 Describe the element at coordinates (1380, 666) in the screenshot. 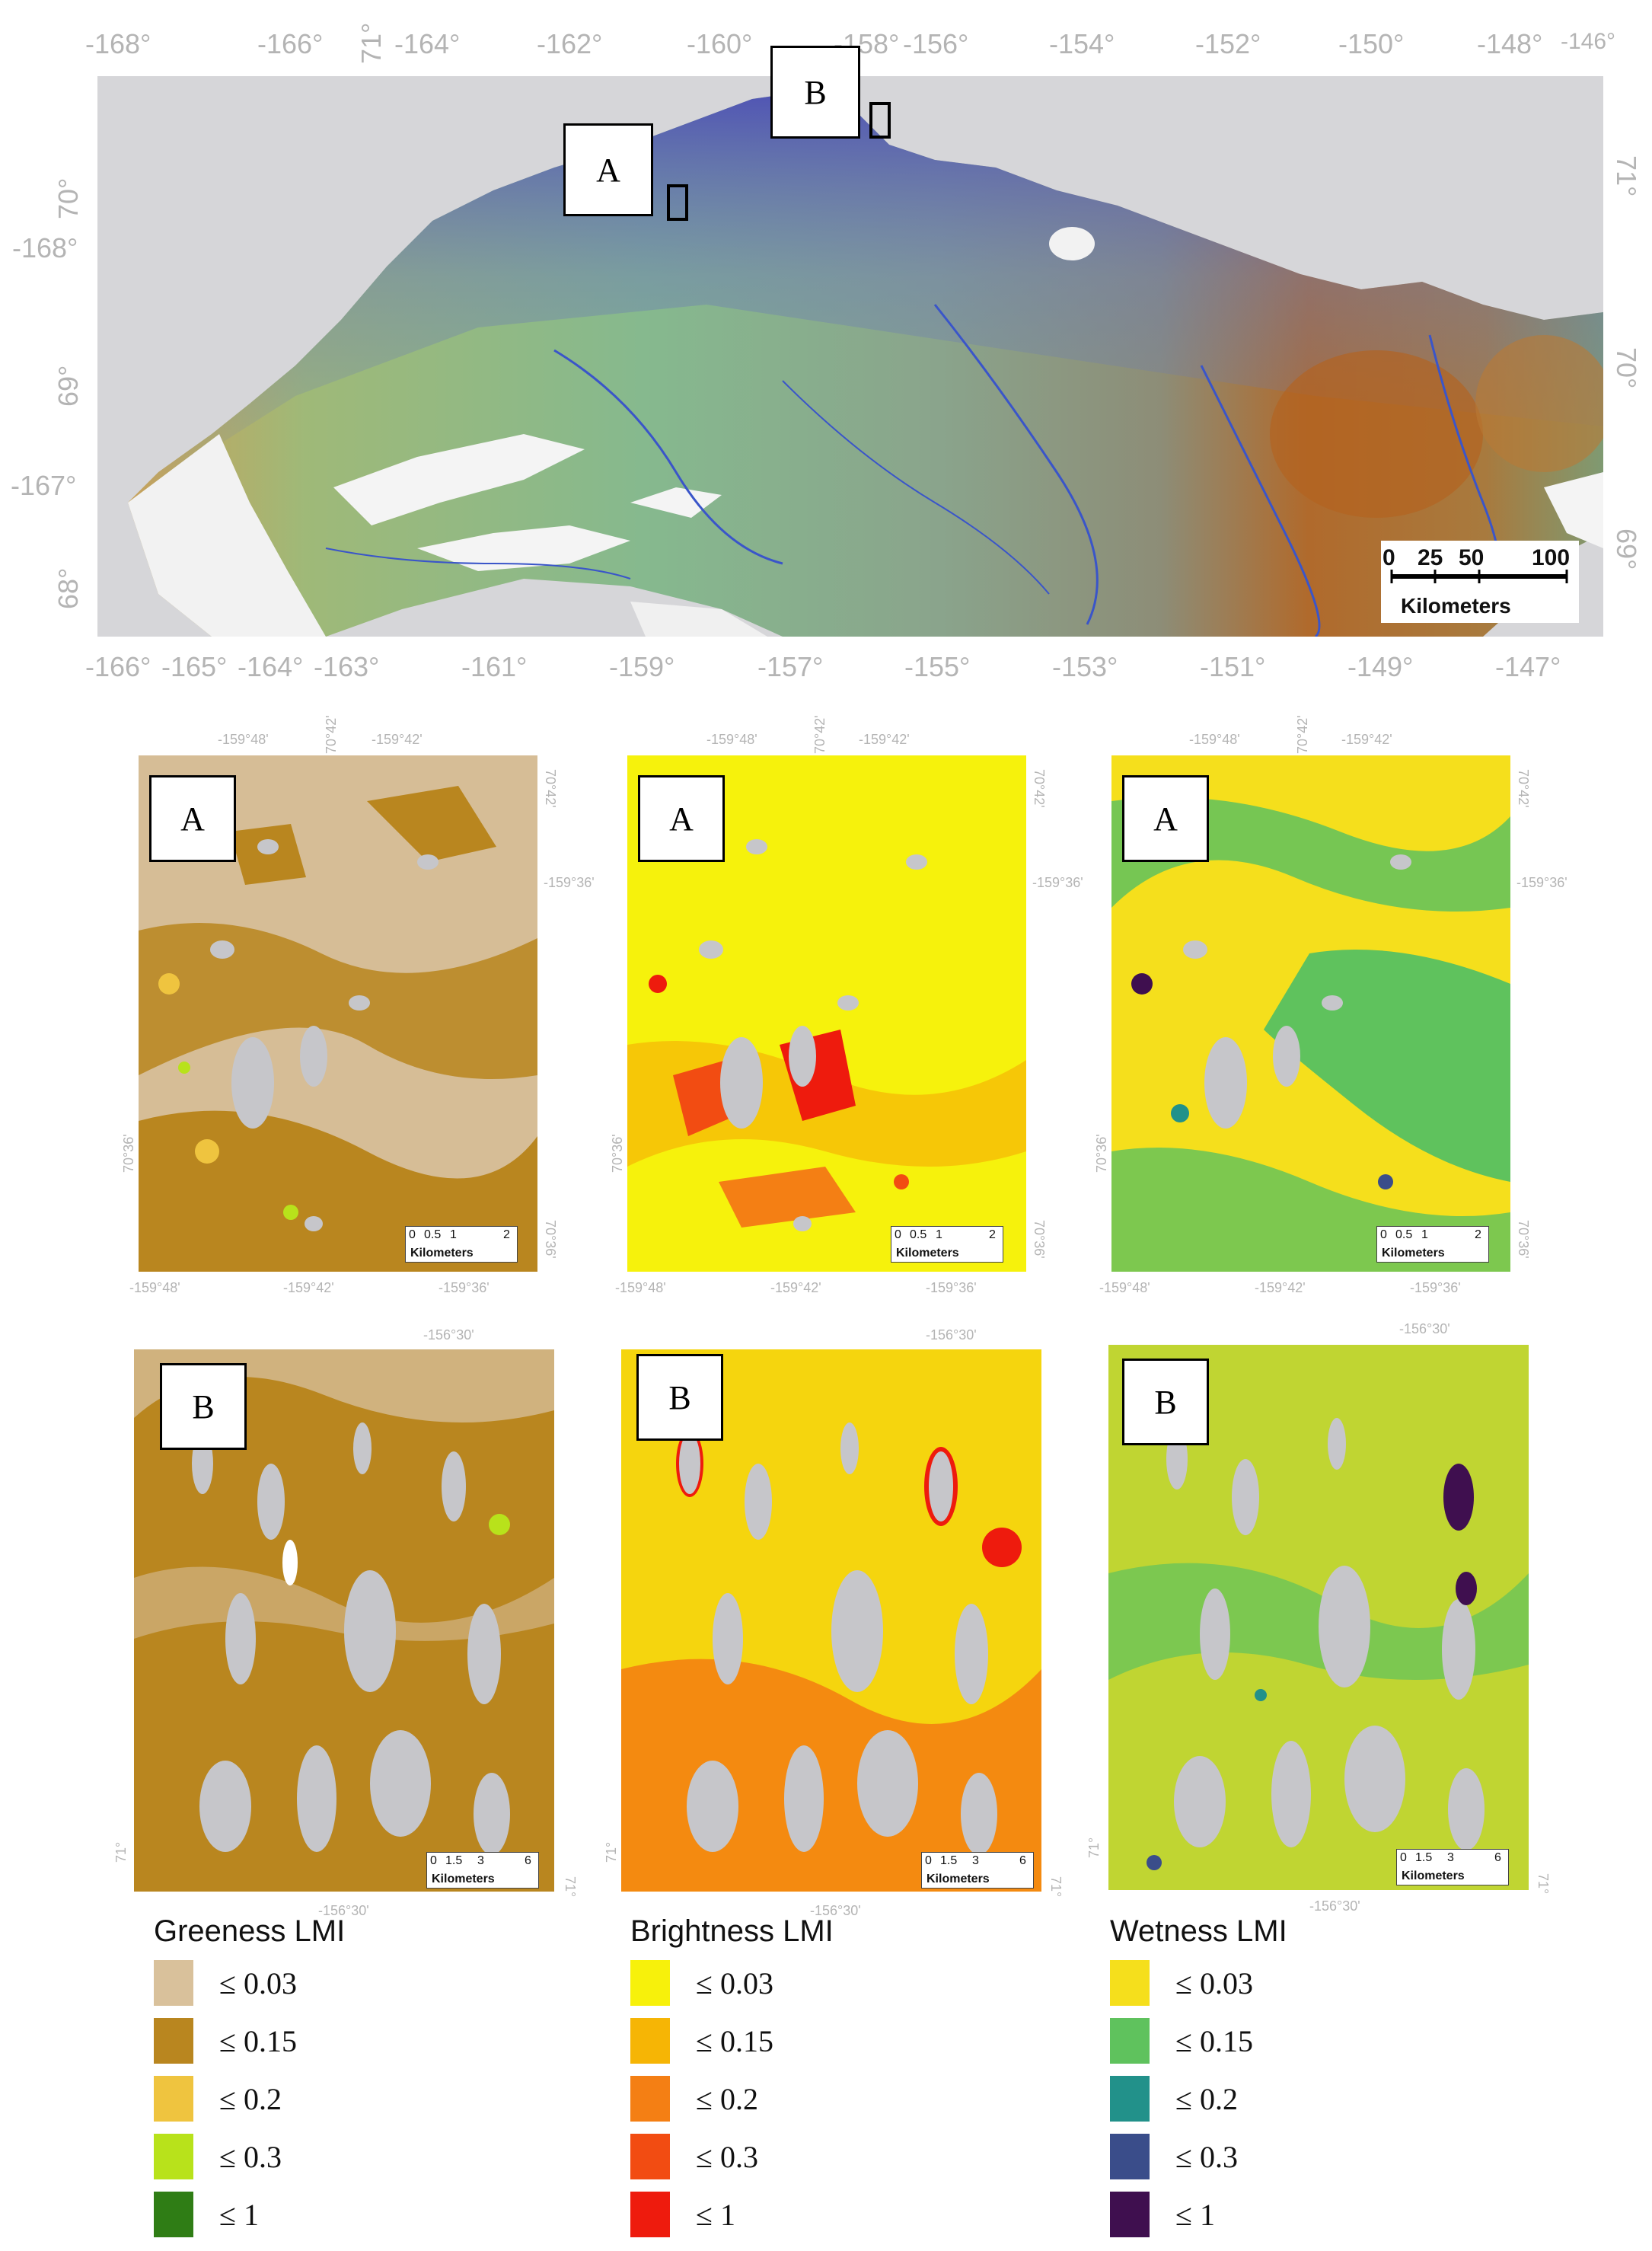

I see `lon-label-bottom: -149°` at that location.